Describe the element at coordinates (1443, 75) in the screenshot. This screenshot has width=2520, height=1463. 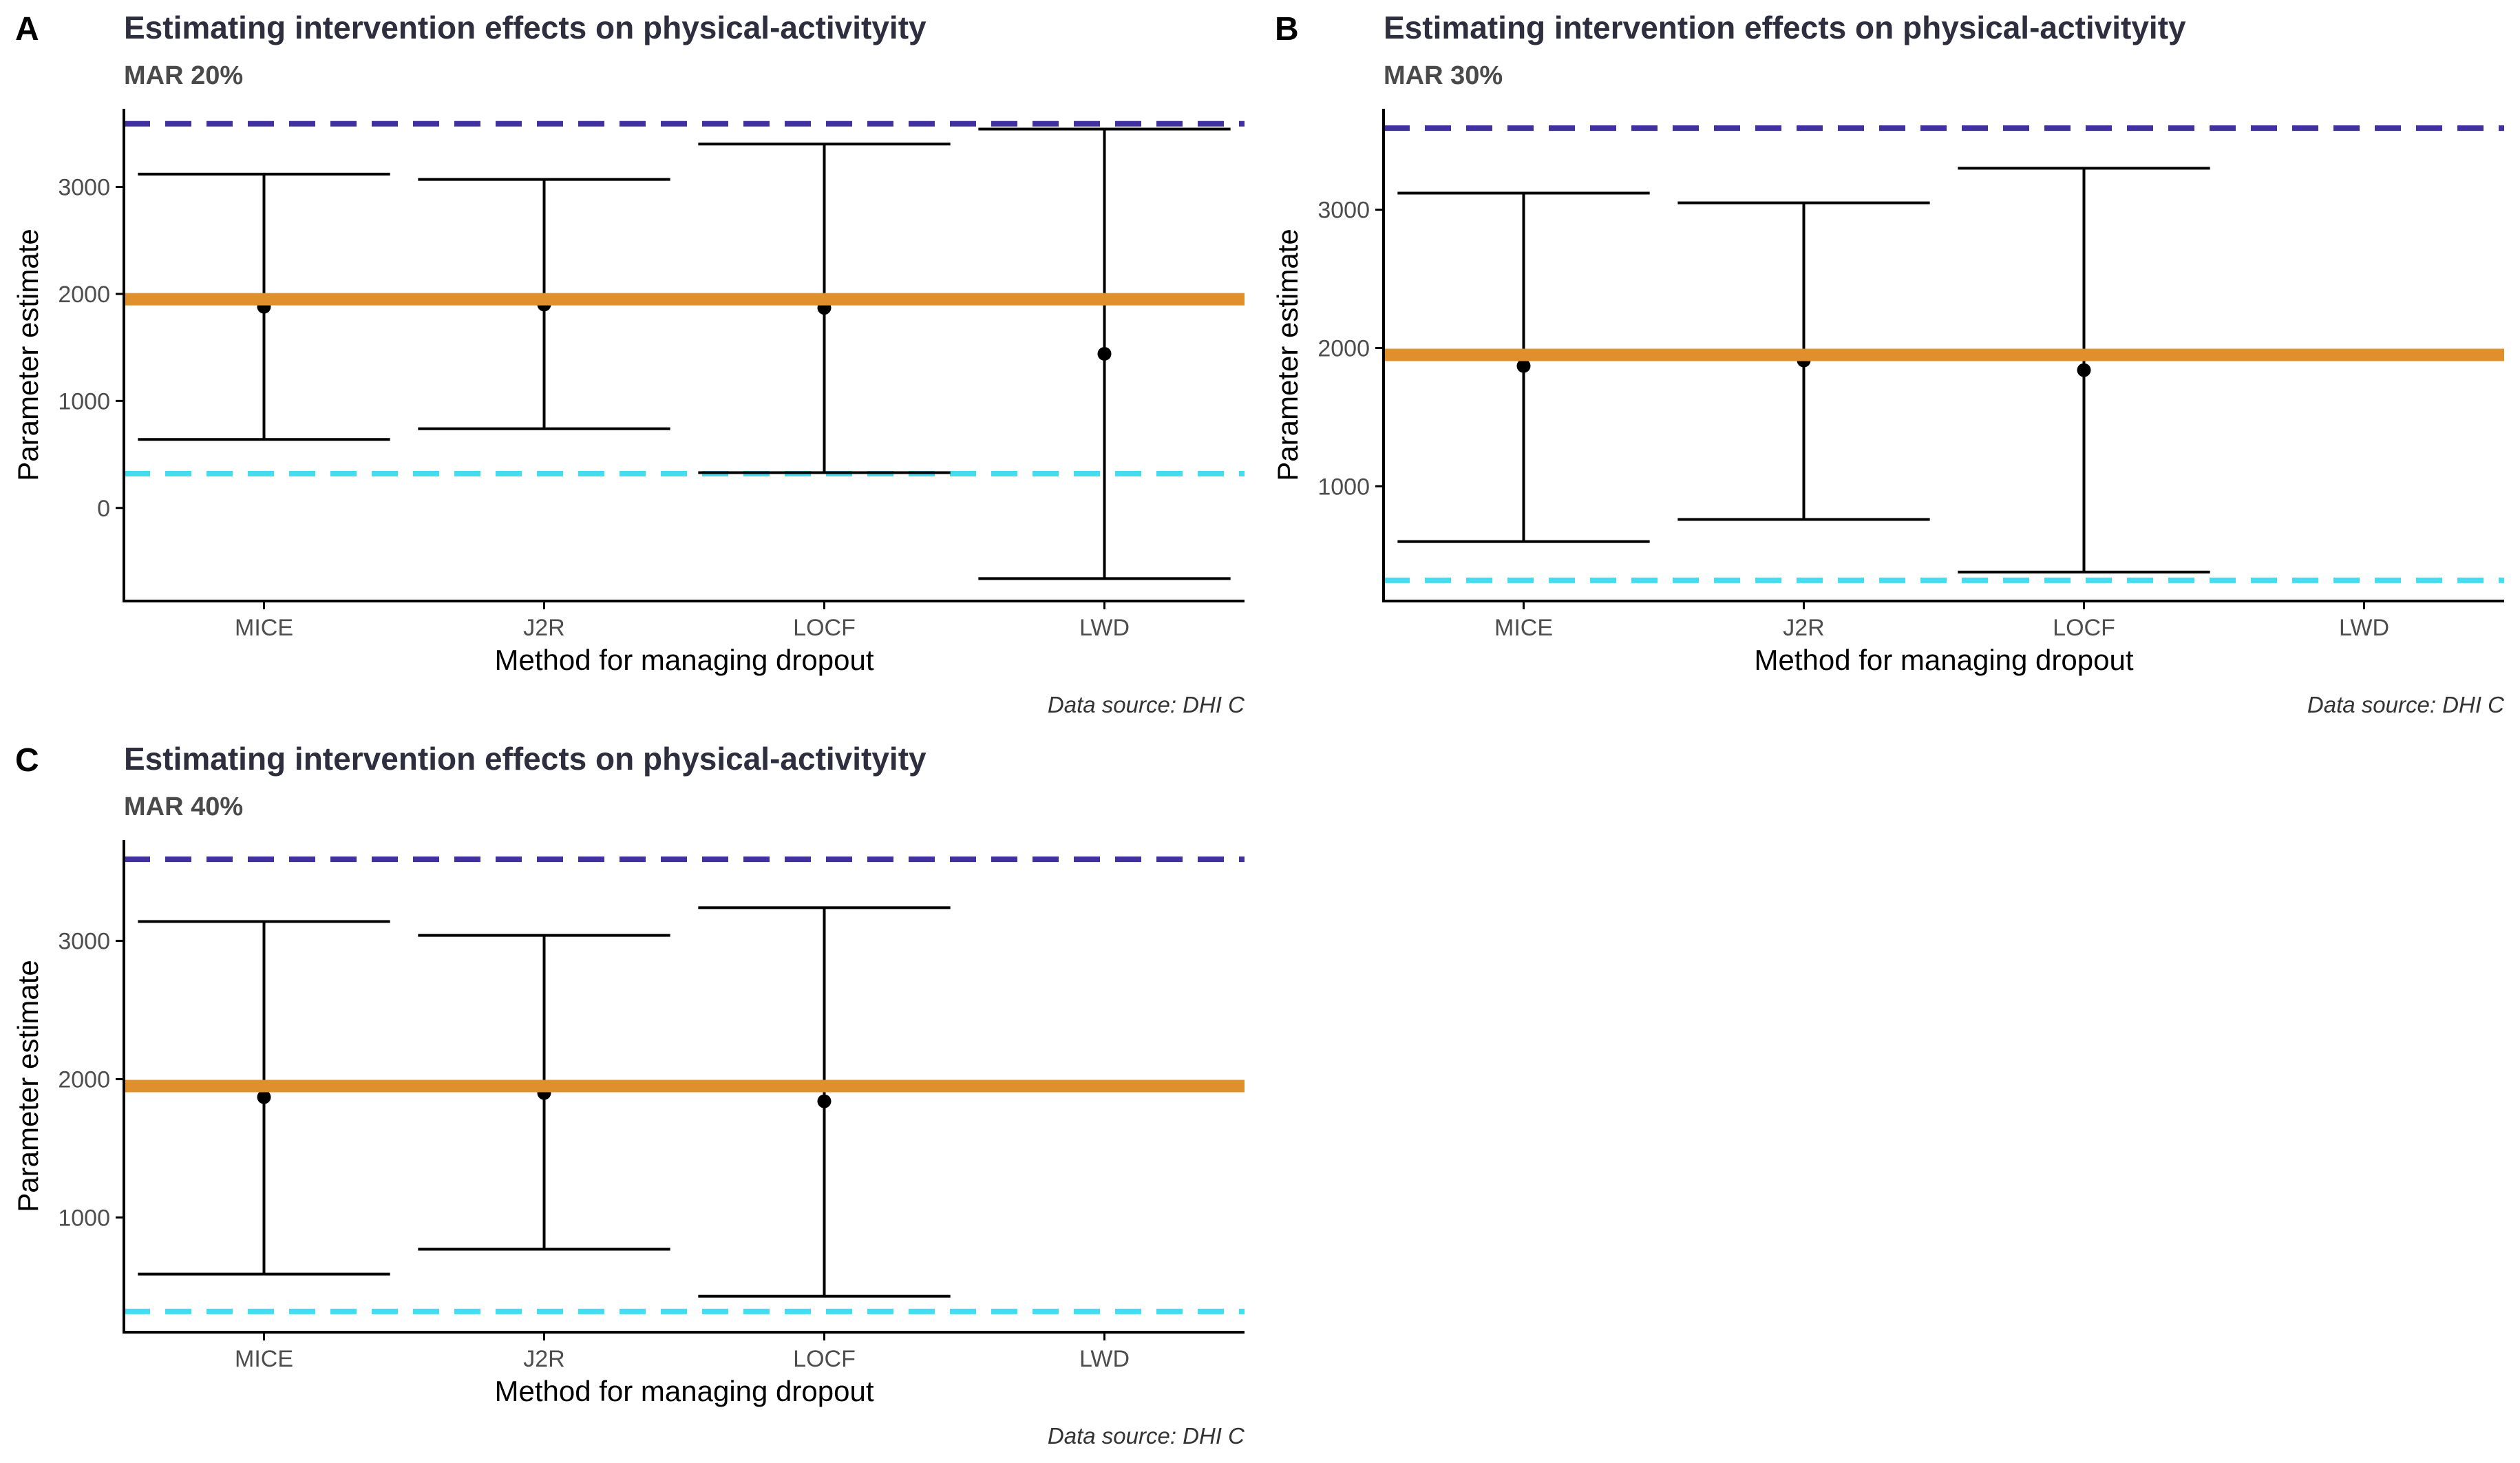
I see `chart-subtitle: MAR 30%` at that location.